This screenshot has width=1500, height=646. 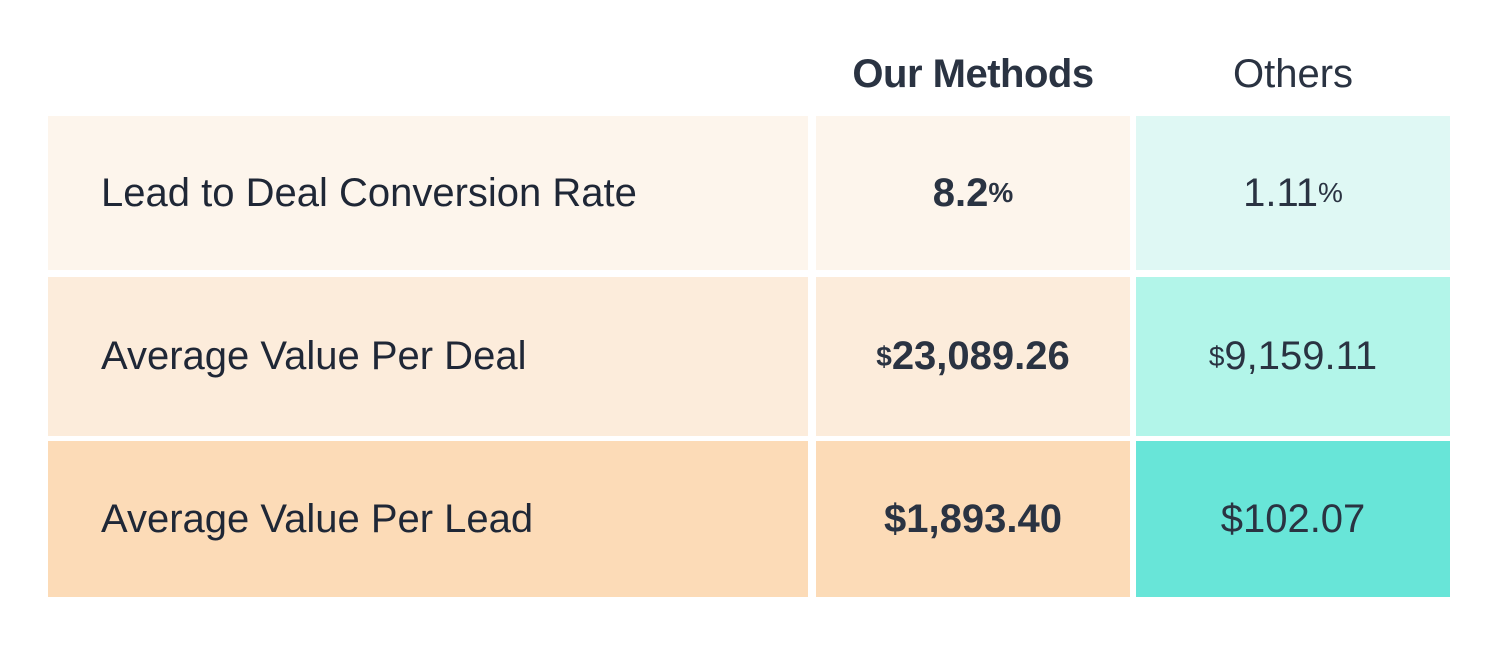 I want to click on ours-avg-value-per-deal: $23,089.26, so click(x=973, y=356).